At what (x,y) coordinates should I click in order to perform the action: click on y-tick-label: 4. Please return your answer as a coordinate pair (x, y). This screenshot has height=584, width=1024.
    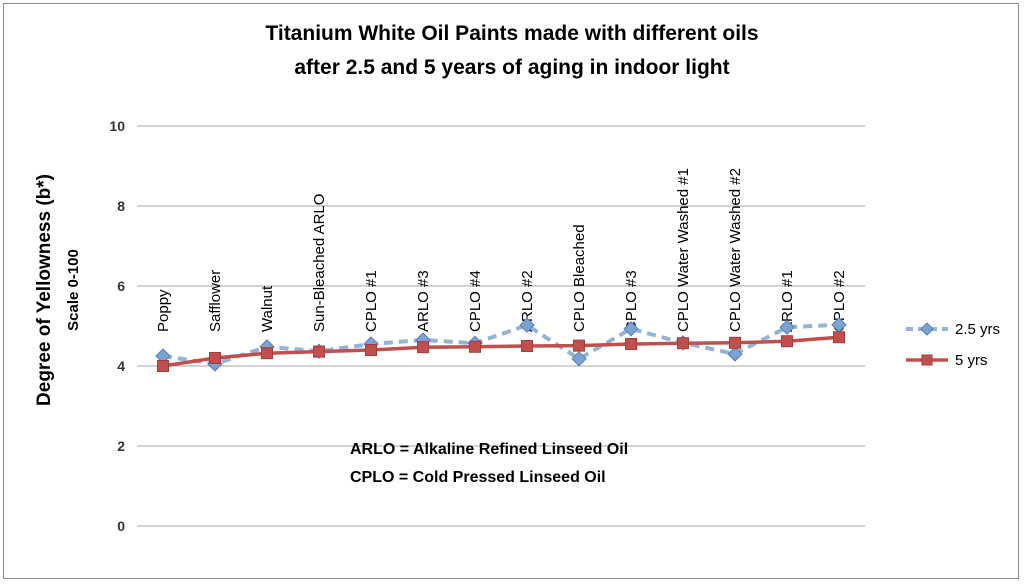
    Looking at the image, I should click on (121, 366).